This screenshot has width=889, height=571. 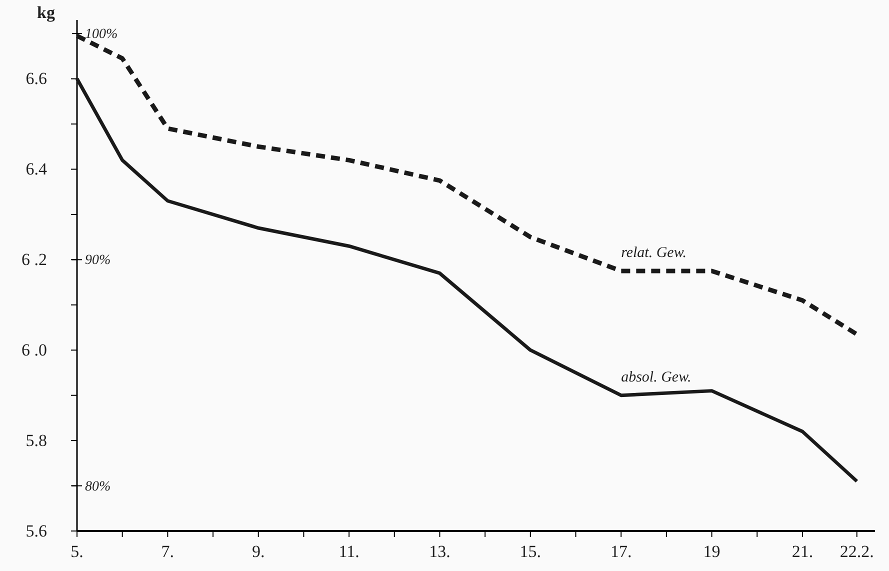 What do you see at coordinates (98, 260) in the screenshot?
I see `y2-tick-label: 90%` at bounding box center [98, 260].